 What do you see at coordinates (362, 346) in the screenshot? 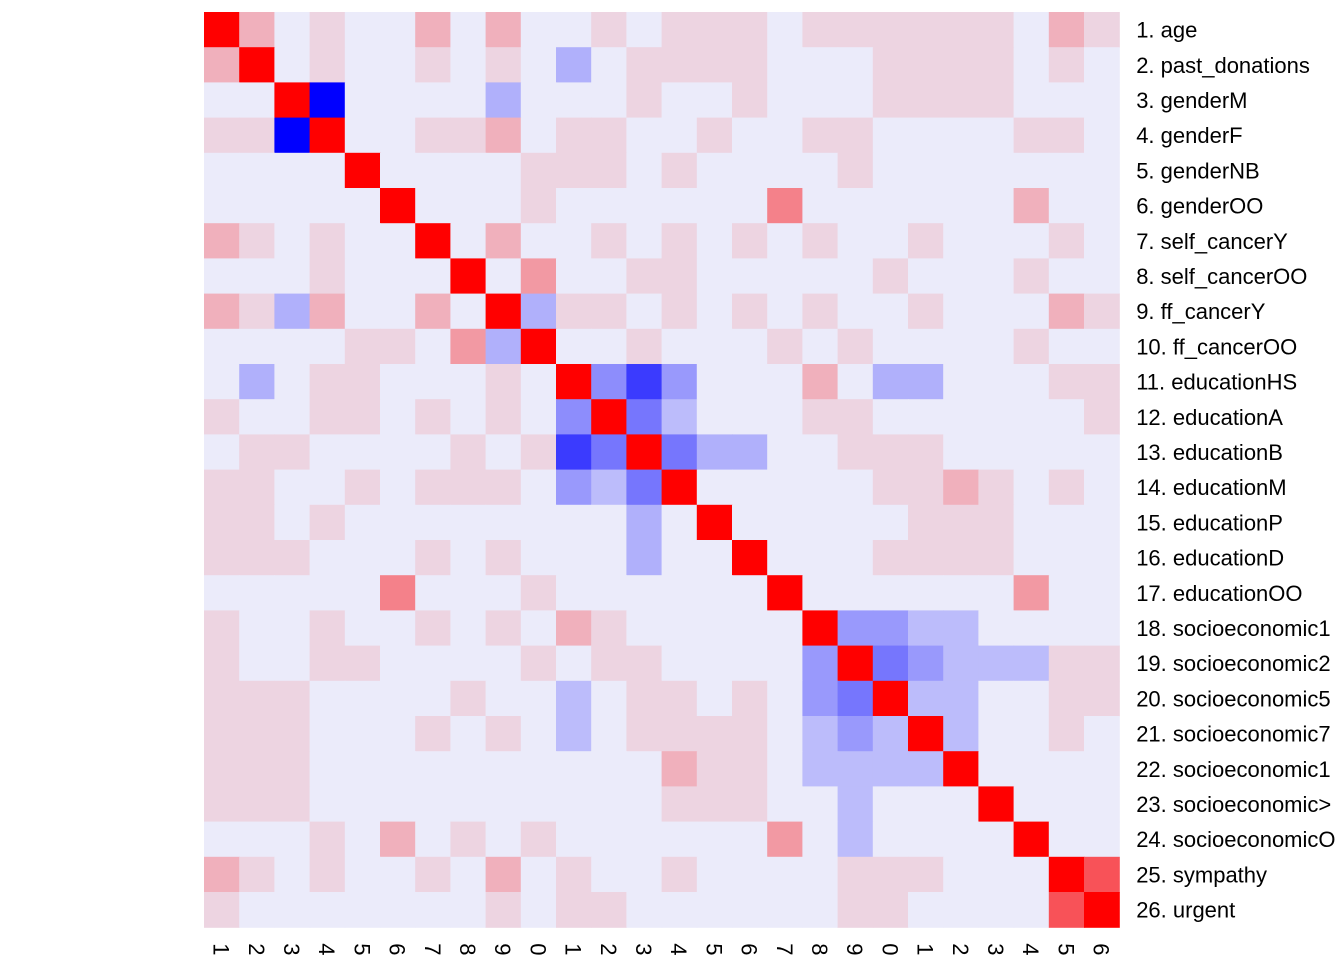
I see `heatmap-cell-r10-c5` at bounding box center [362, 346].